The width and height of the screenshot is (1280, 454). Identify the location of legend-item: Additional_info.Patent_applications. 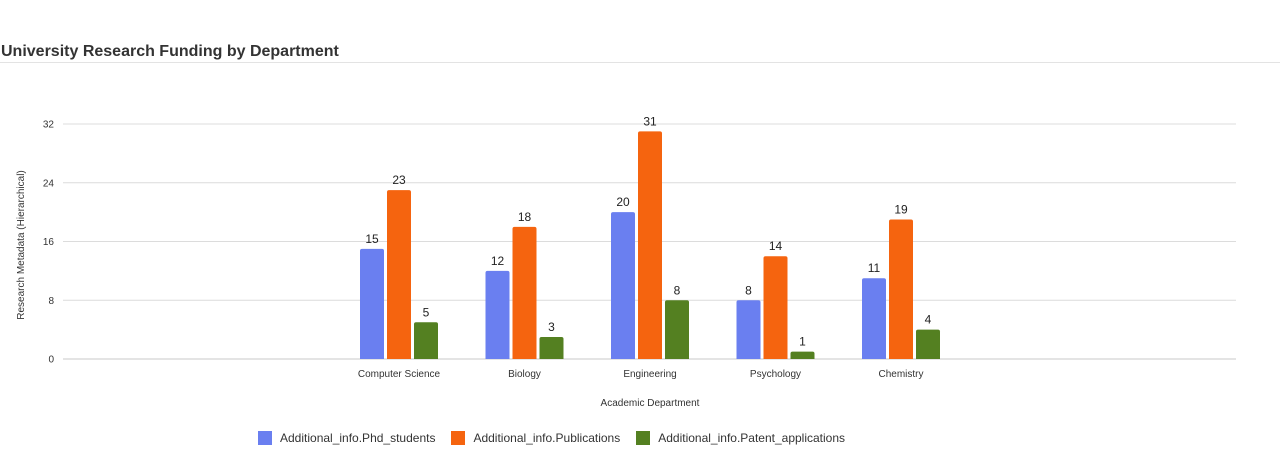
(740, 438).